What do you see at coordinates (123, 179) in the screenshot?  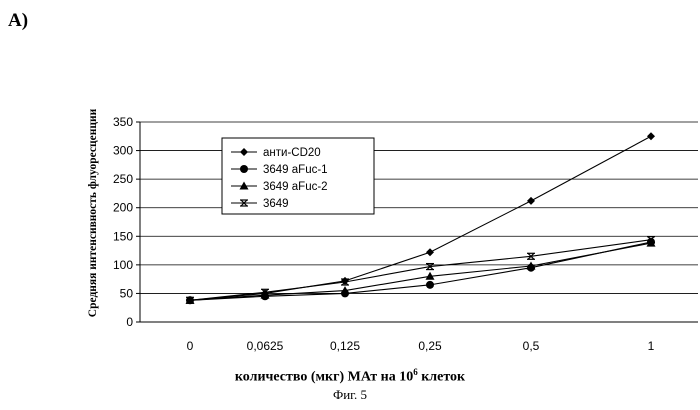 I see `y-tick-label: 250` at bounding box center [123, 179].